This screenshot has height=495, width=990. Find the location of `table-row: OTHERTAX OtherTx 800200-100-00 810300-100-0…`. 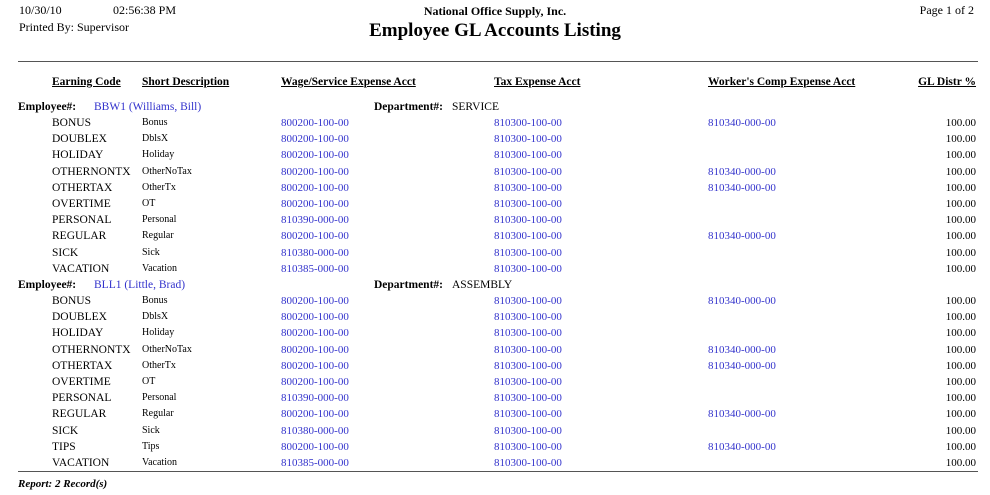

table-row: OTHERTAX OtherTx 800200-100-00 810300-100-0… is located at coordinates (495, 190).